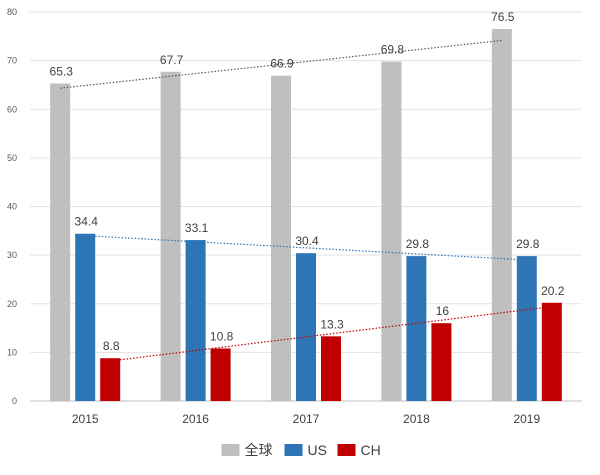 The image size is (600, 475). What do you see at coordinates (110, 379) in the screenshot?
I see `bar-CH-2015` at bounding box center [110, 379].